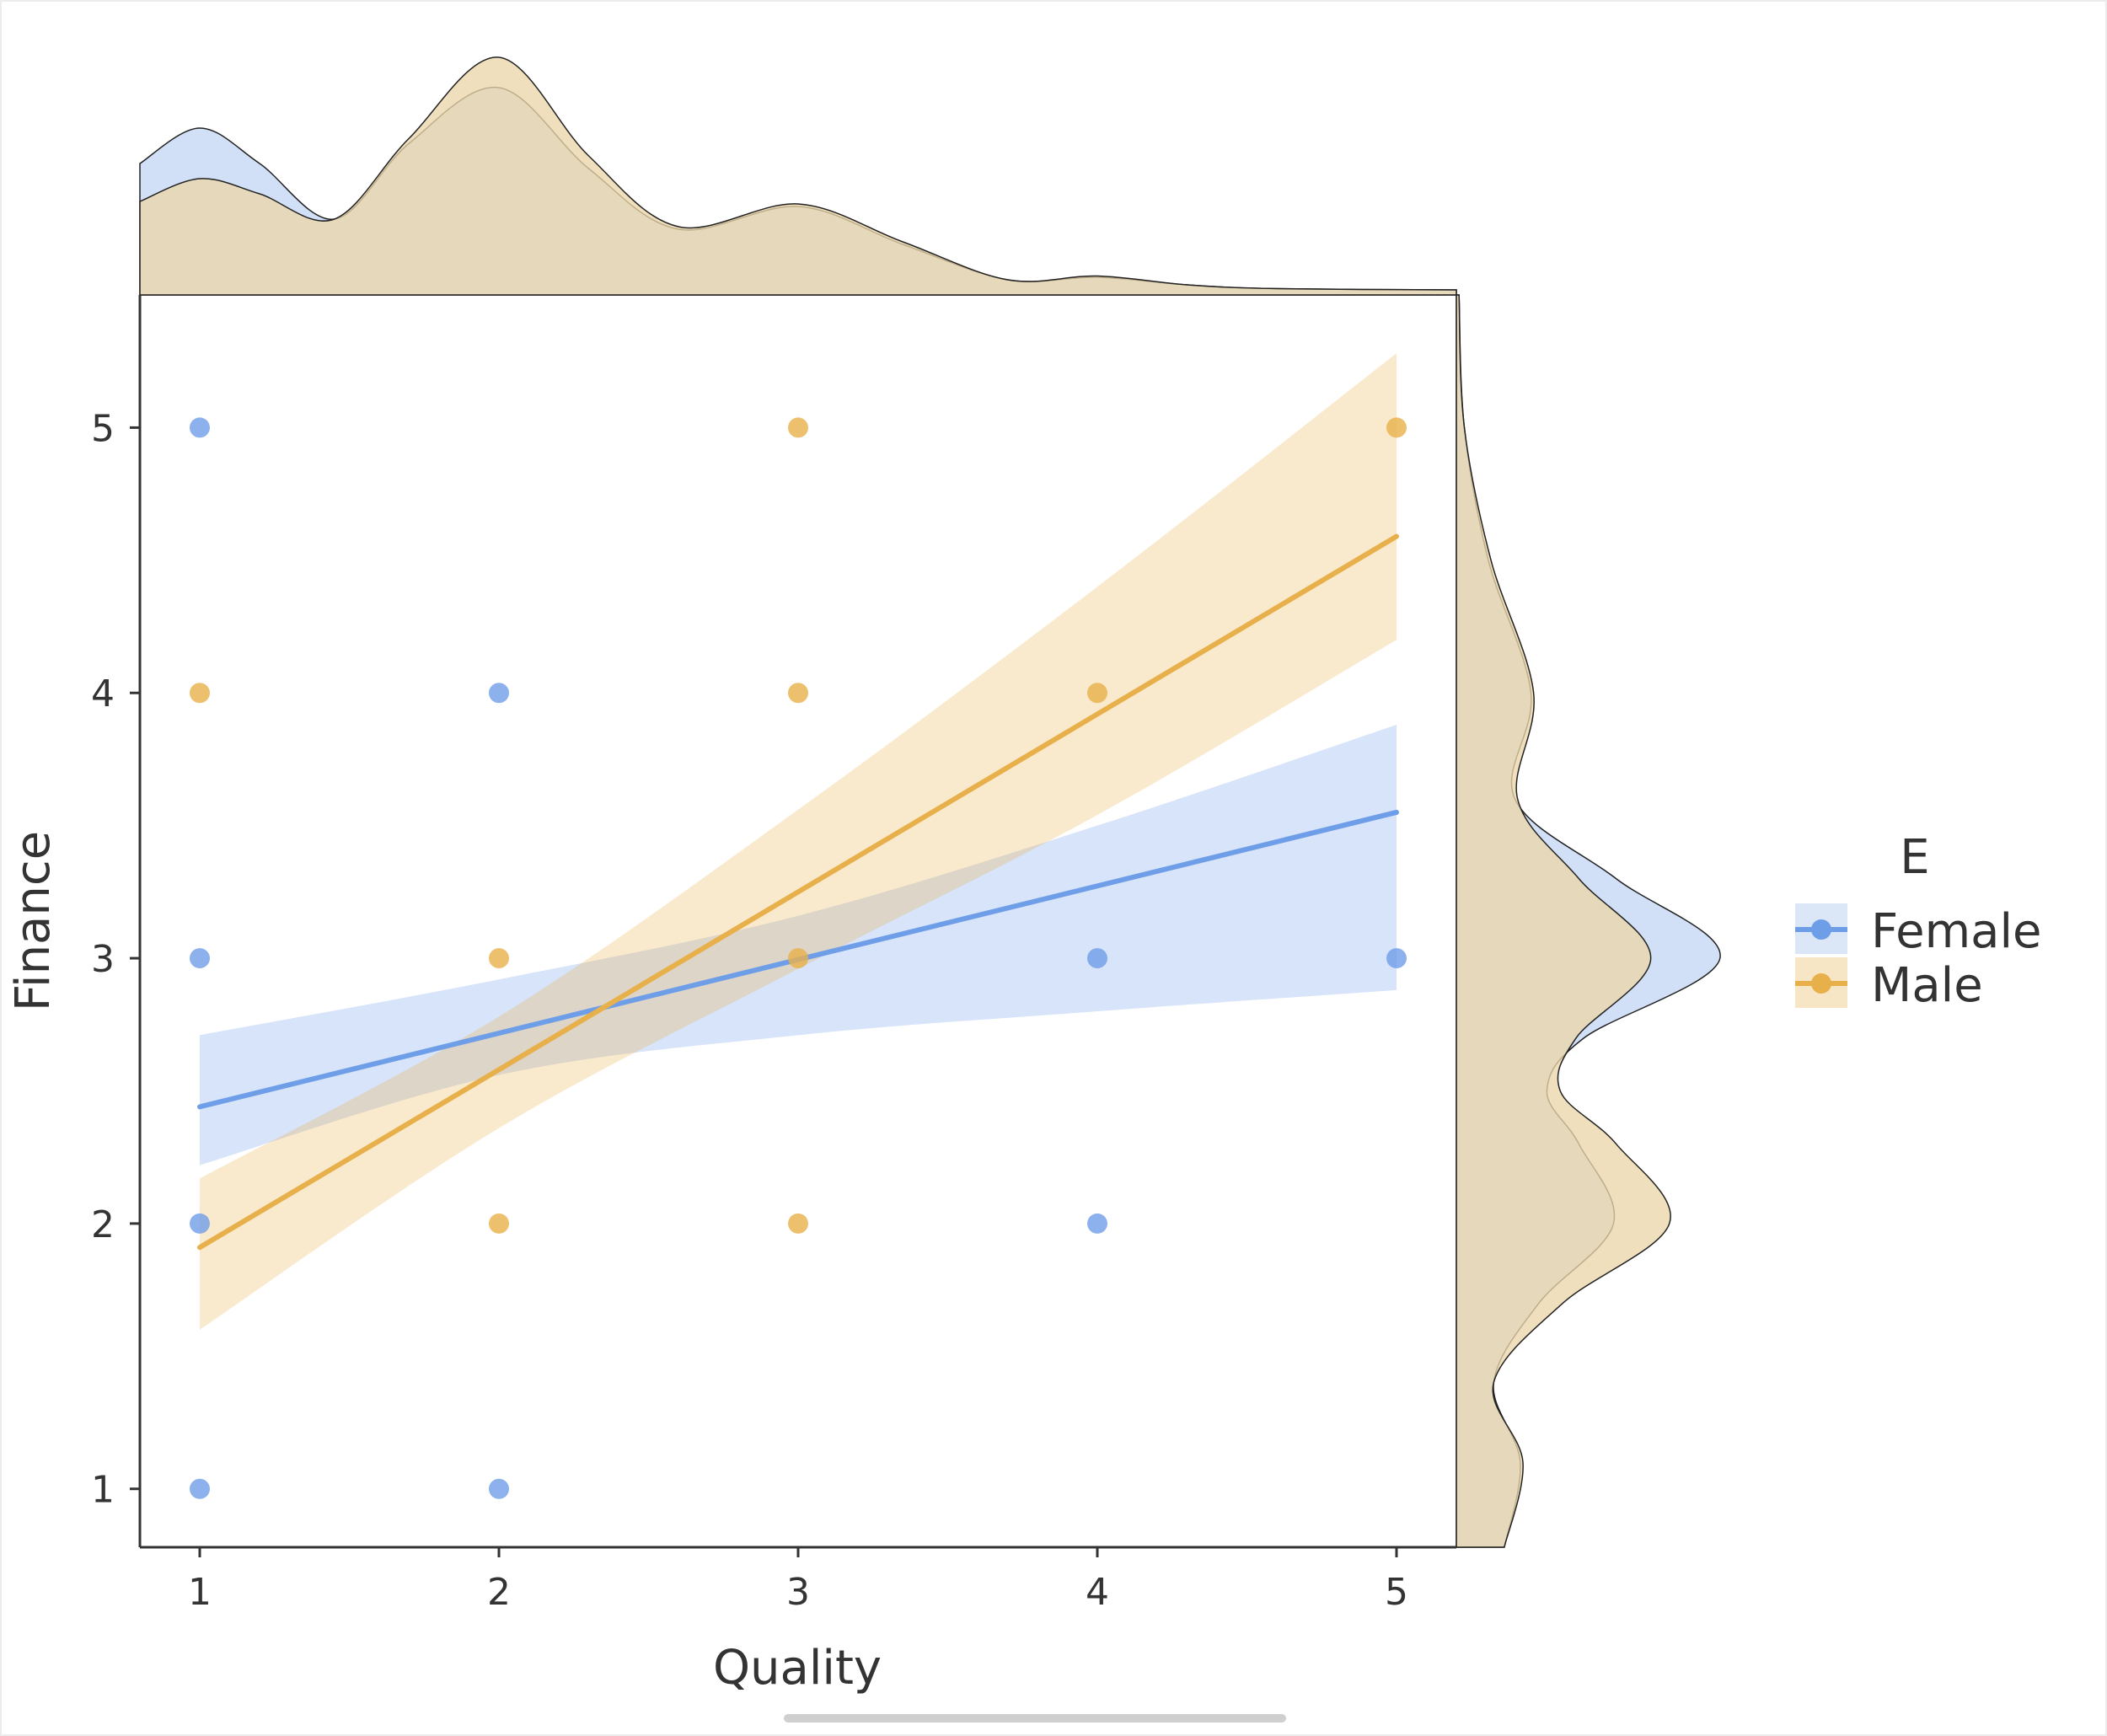 The image size is (2107, 1736). I want to click on right-density-male, so click(1563, 921).